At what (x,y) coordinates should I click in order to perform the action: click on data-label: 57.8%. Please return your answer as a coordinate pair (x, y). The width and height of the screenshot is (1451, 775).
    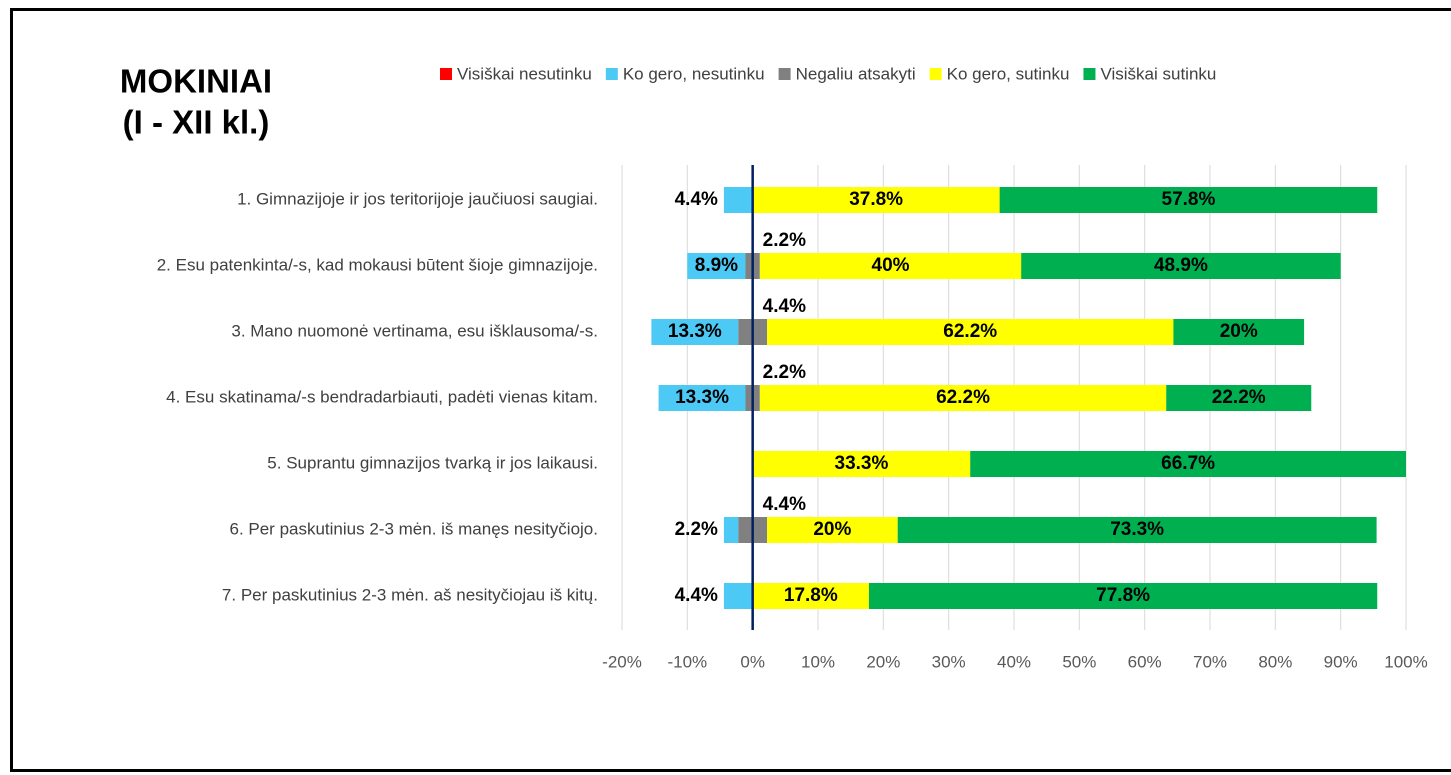
    Looking at the image, I should click on (1189, 199).